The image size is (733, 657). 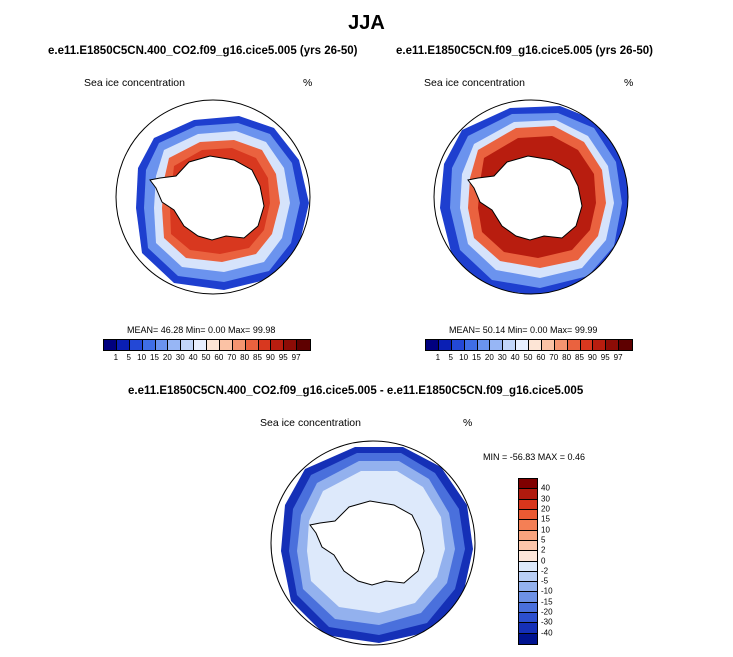 I want to click on right-colorbar-tick-label: 1, so click(x=438, y=357).